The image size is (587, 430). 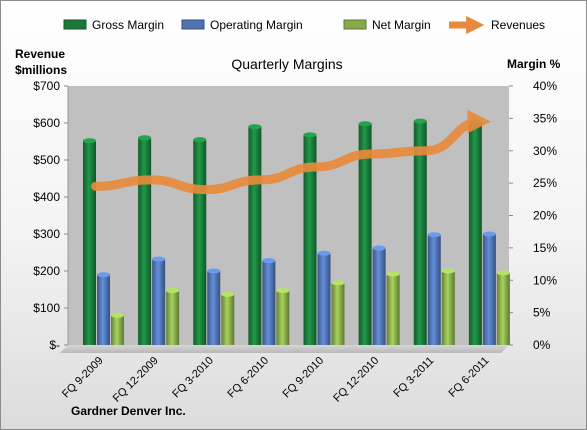 What do you see at coordinates (545, 151) in the screenshot?
I see `right-tick-label: 30%` at bounding box center [545, 151].